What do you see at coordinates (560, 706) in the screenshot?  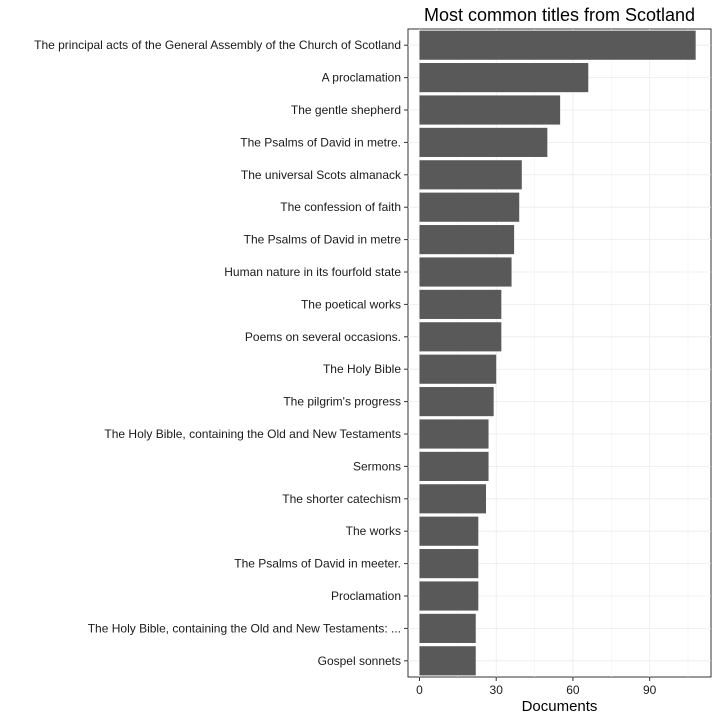 I see `x-axis-label: Documents` at bounding box center [560, 706].